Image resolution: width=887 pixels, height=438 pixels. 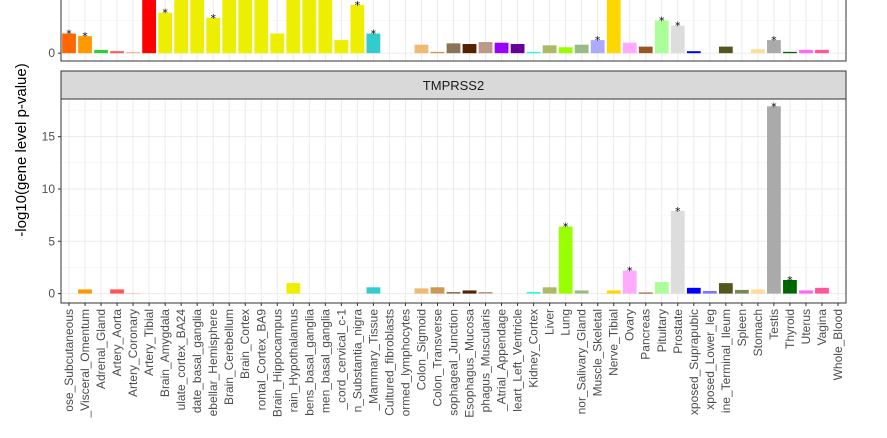 I want to click on x-tick-label: date_basal_ganglia, so click(x=197, y=361).